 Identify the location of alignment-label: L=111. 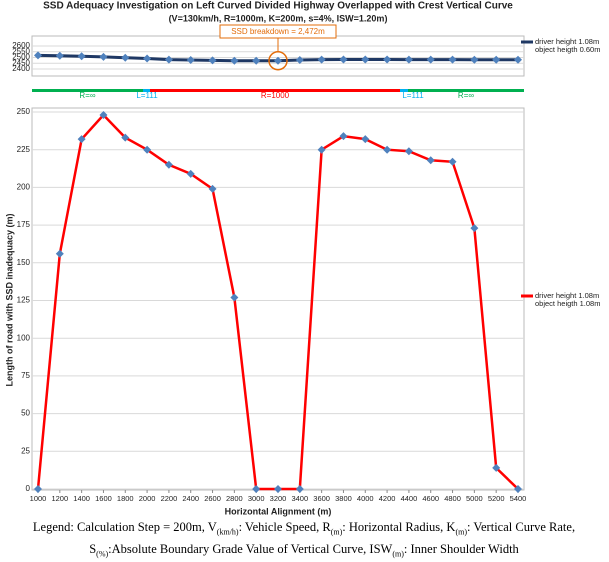
(413, 95).